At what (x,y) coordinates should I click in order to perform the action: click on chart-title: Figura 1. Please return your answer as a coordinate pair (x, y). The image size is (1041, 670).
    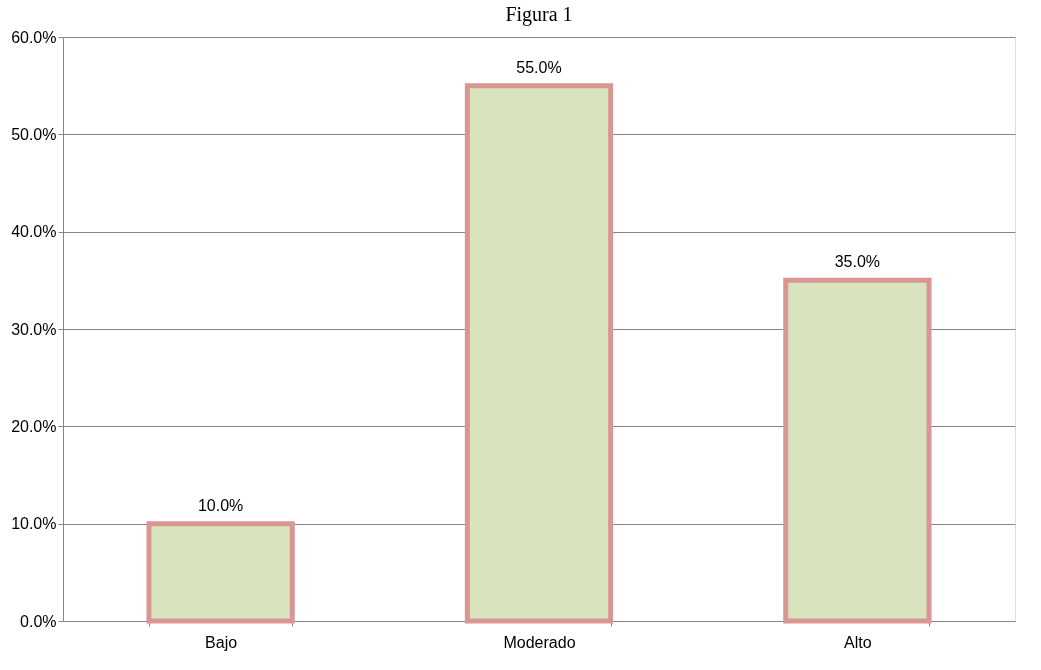
    Looking at the image, I should click on (539, 14).